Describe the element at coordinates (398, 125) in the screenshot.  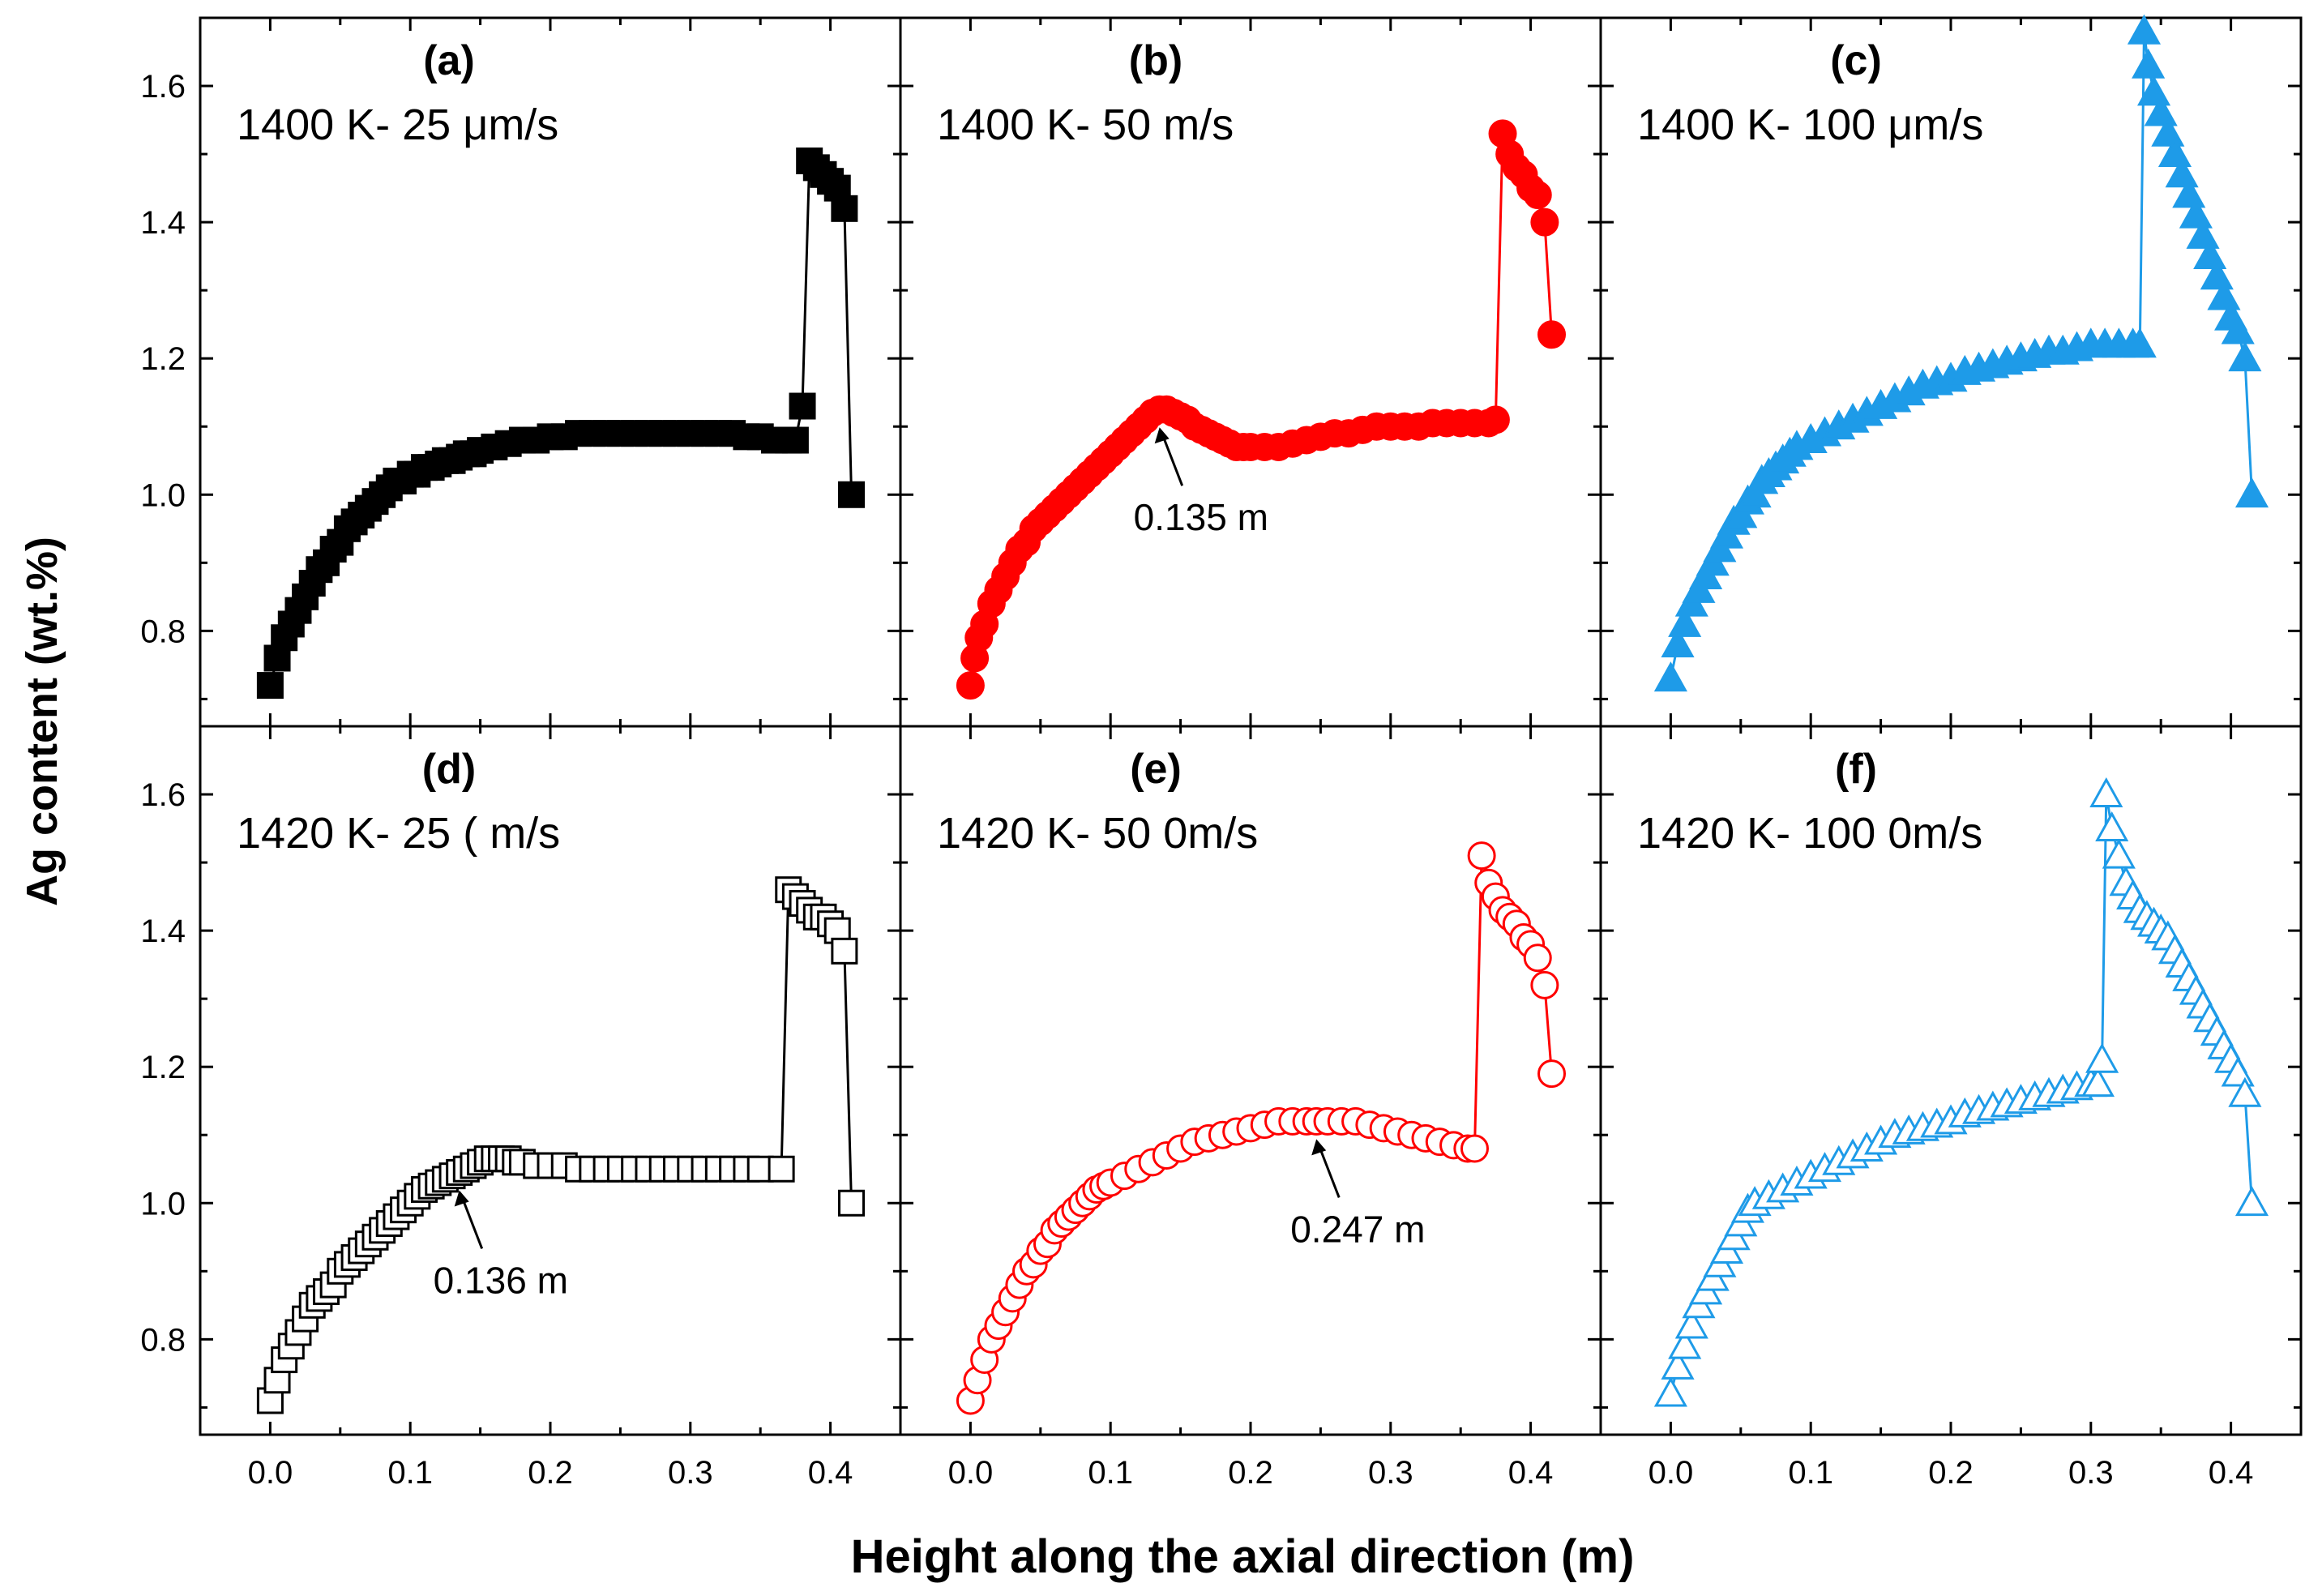
I see `panel-title: 1400 K- 25 μm/s` at that location.